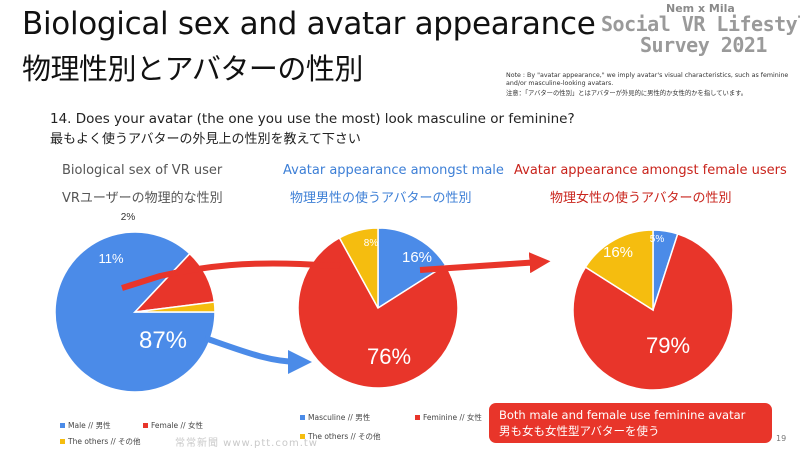 Image resolution: width=800 pixels, height=452 pixels. What do you see at coordinates (668, 345) in the screenshot?
I see `pie-data-label: 79%` at bounding box center [668, 345].